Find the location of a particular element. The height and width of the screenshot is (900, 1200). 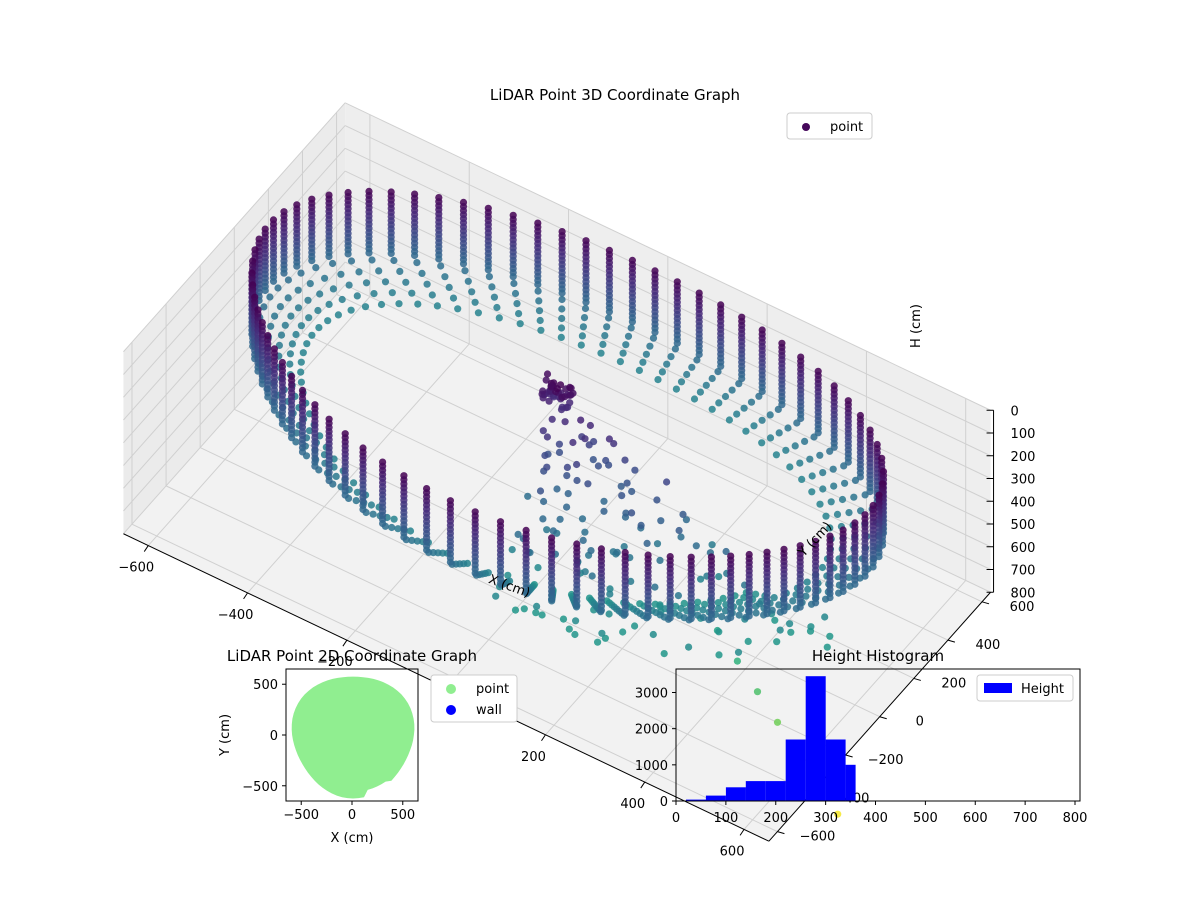

histogram-bar is located at coordinates (715, 798).